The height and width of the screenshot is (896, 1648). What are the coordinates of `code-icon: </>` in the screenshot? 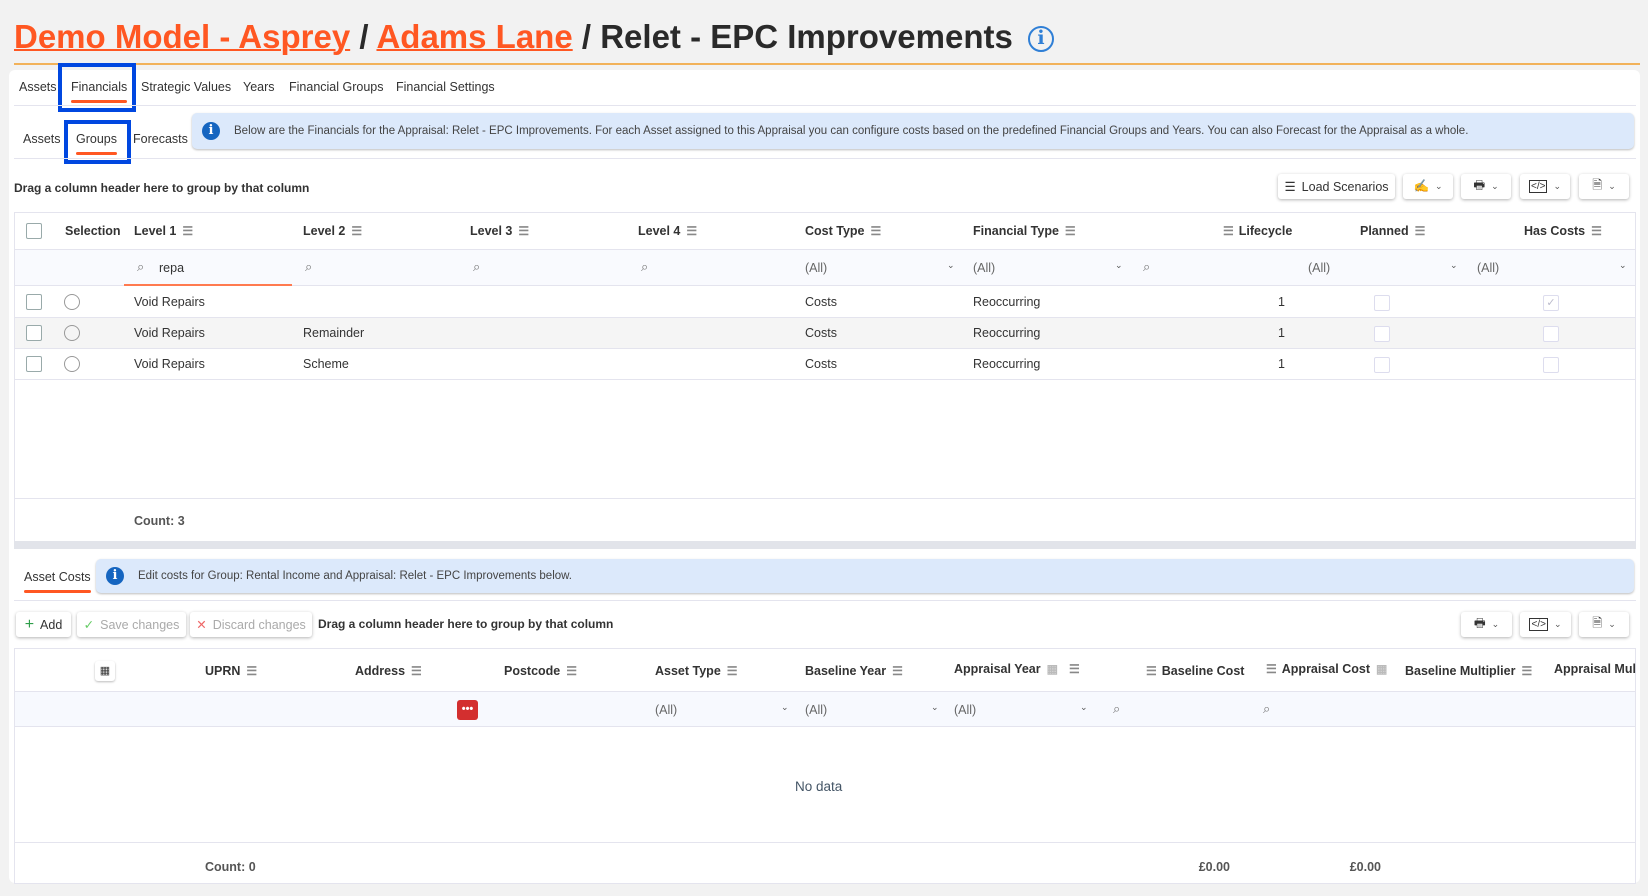 It's located at (1538, 186).